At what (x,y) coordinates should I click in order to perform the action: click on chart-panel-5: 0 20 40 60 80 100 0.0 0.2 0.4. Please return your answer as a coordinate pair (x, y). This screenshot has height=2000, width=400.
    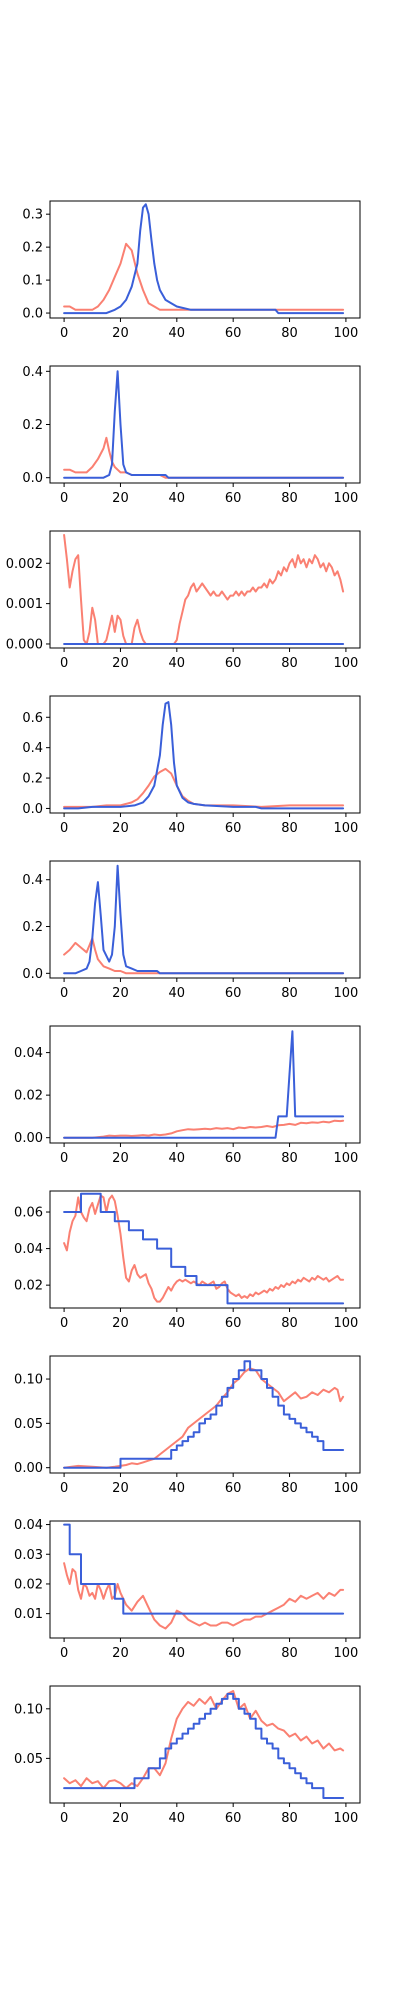
    Looking at the image, I should click on (191, 930).